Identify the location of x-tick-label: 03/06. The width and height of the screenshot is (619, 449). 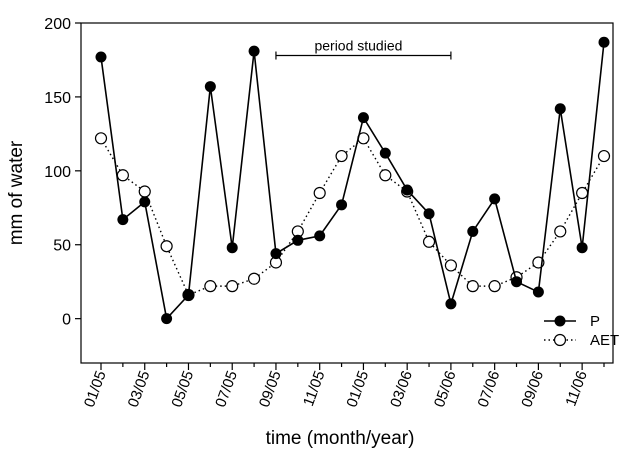
(401, 389).